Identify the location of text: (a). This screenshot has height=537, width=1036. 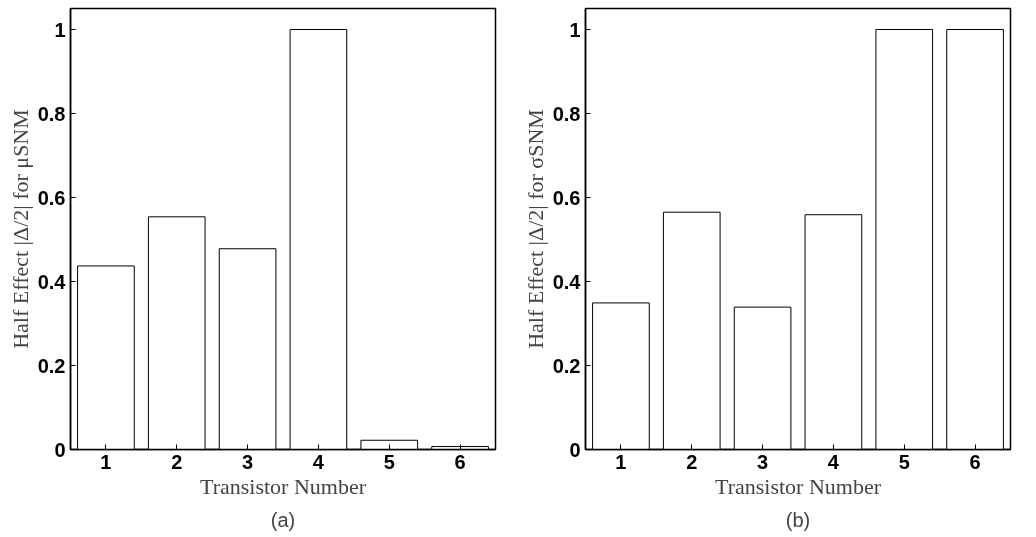
(283, 519).